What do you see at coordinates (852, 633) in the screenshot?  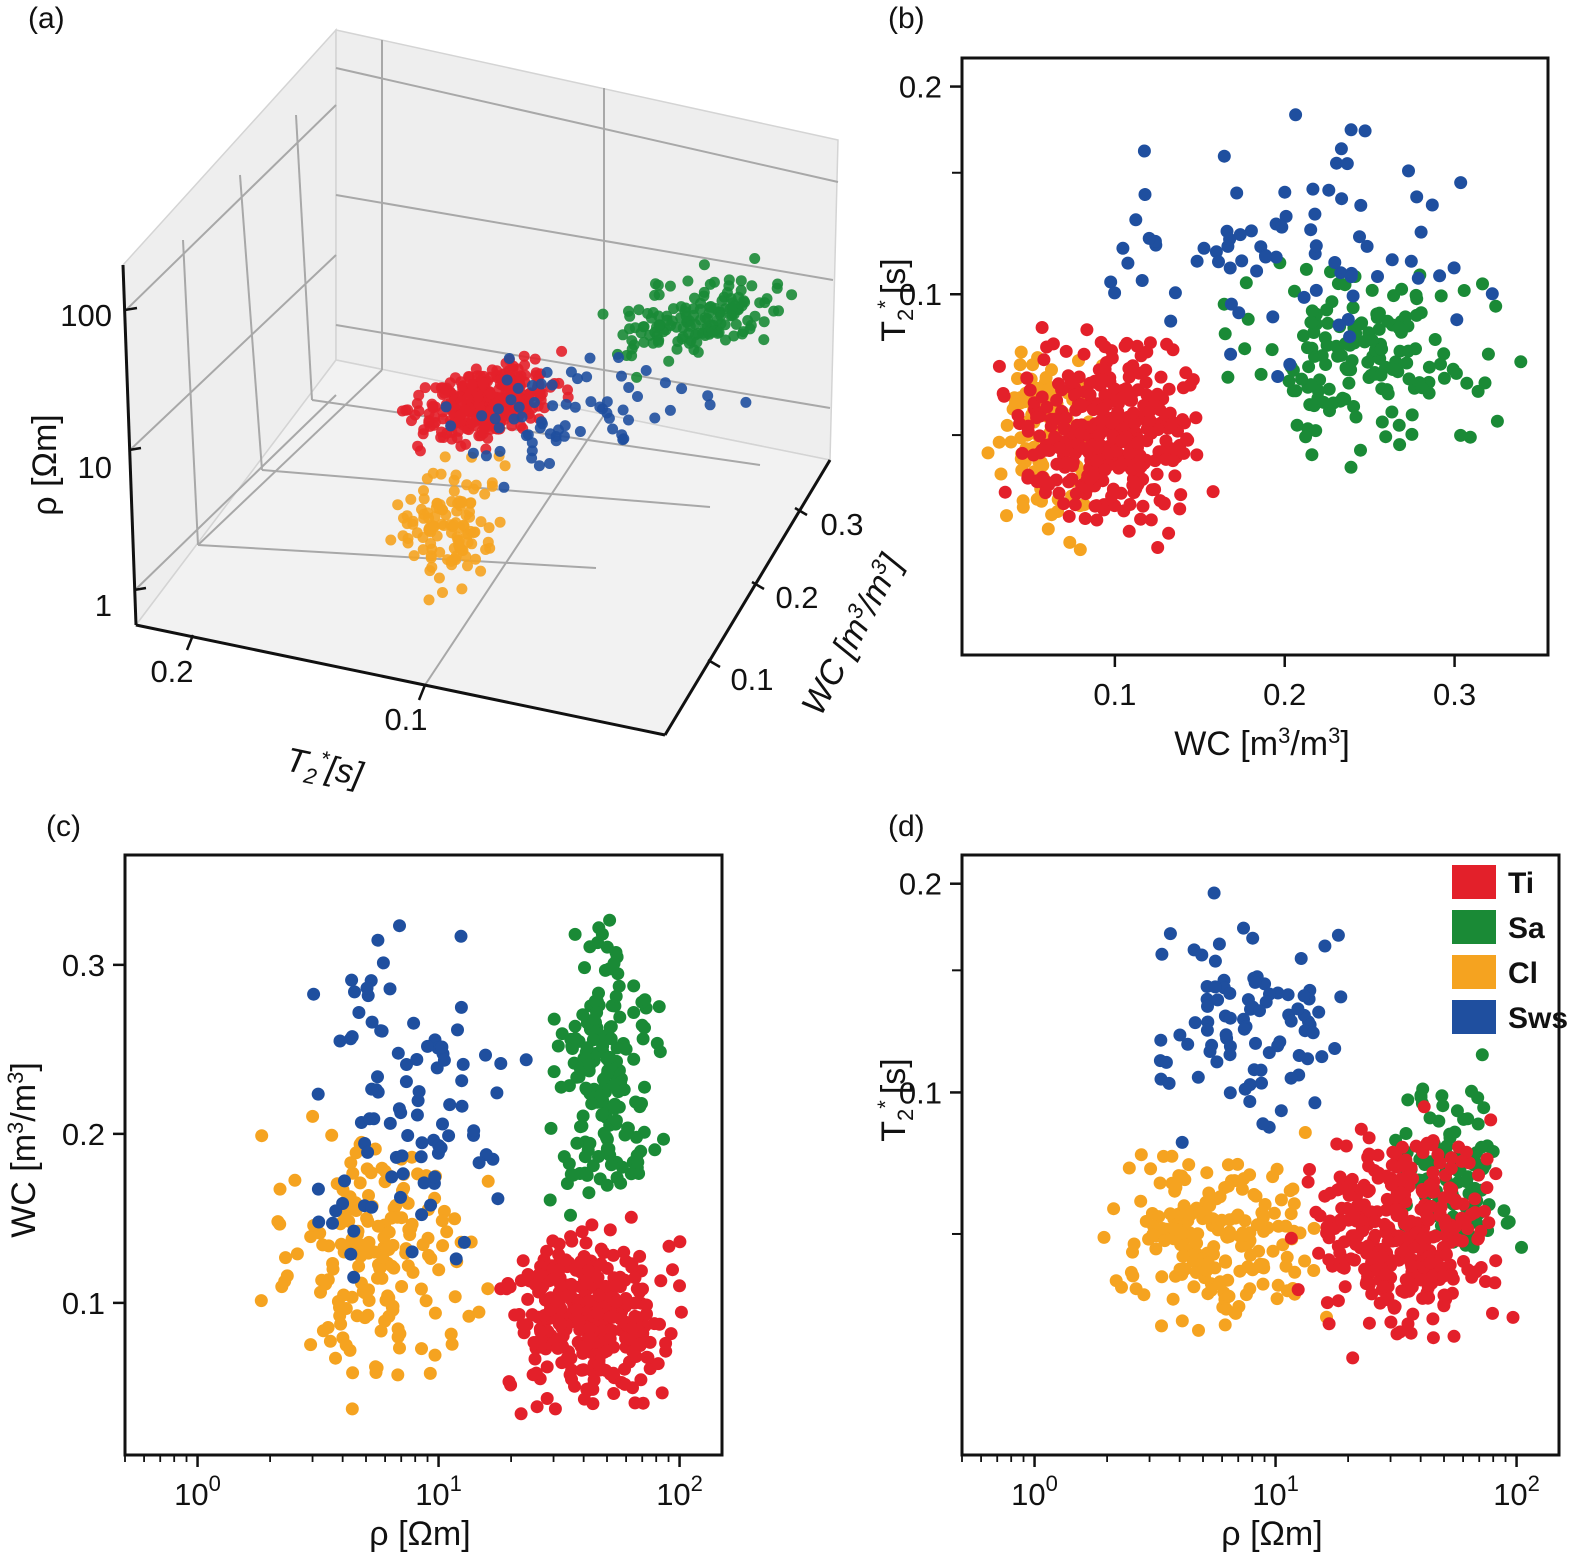 I see `x-axis-label: WC [m3/m3]` at bounding box center [852, 633].